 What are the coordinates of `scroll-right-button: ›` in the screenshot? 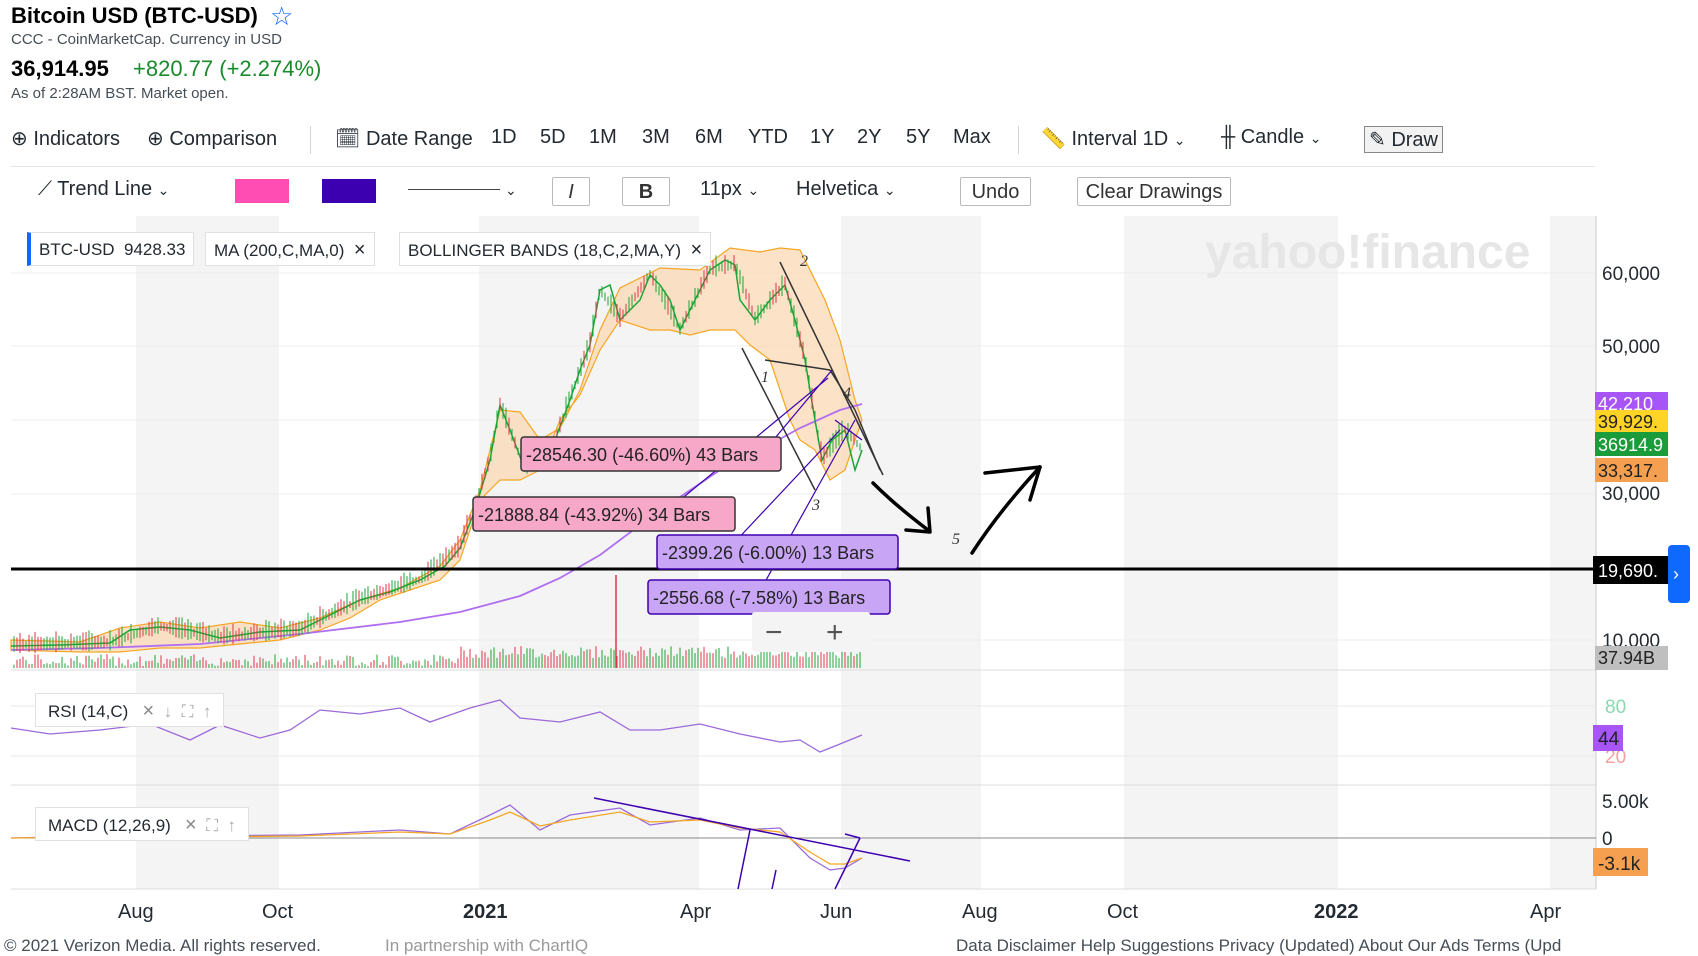 It's located at (1679, 574).